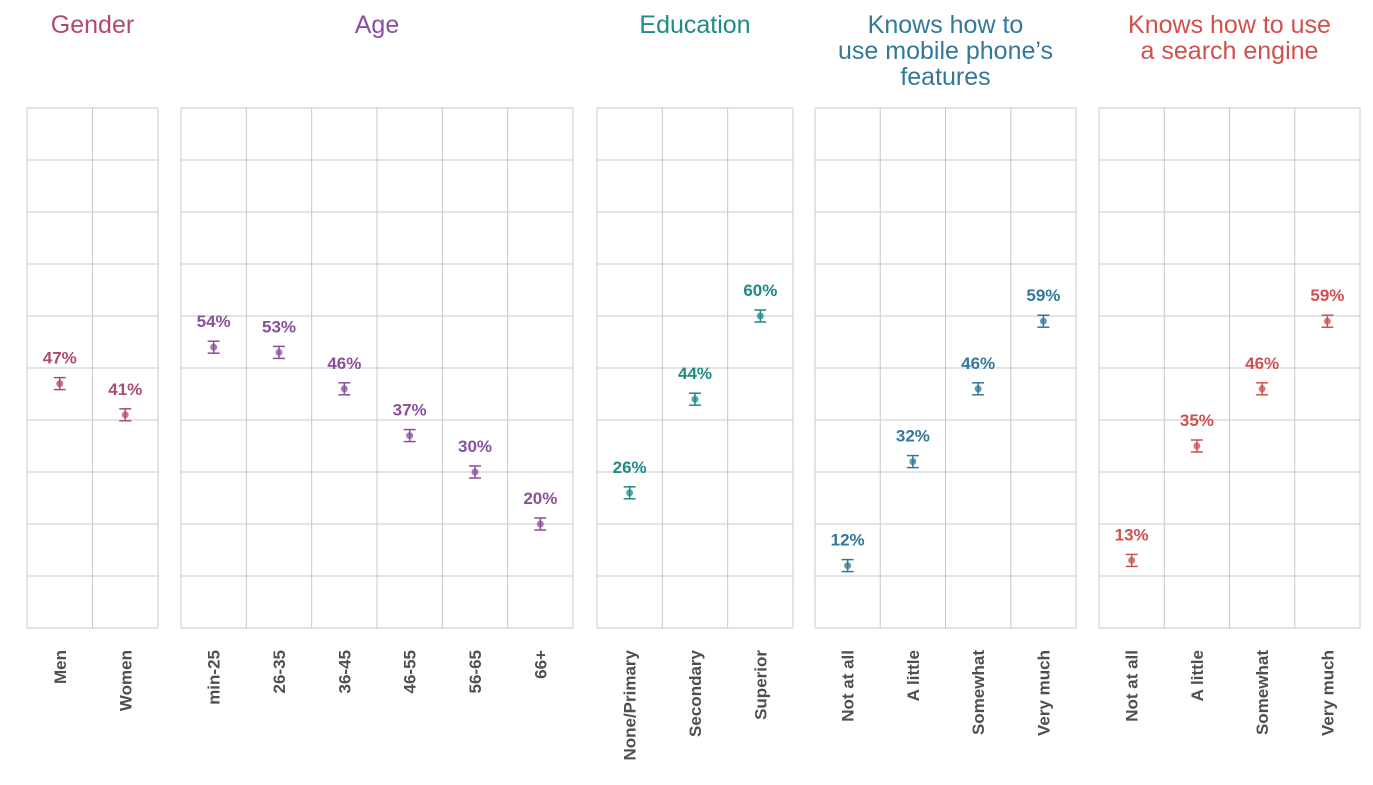 The height and width of the screenshot is (785, 1373). What do you see at coordinates (60, 358) in the screenshot?
I see `data-label: 47%` at bounding box center [60, 358].